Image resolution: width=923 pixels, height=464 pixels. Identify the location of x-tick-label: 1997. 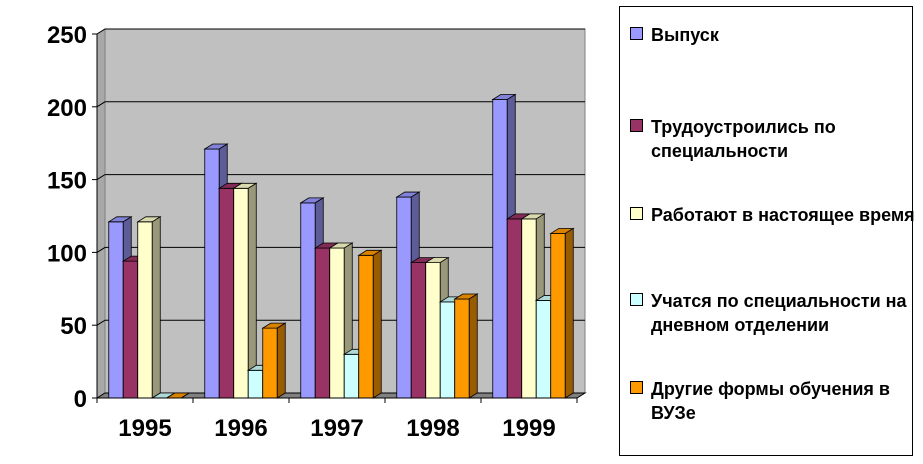
(336, 428).